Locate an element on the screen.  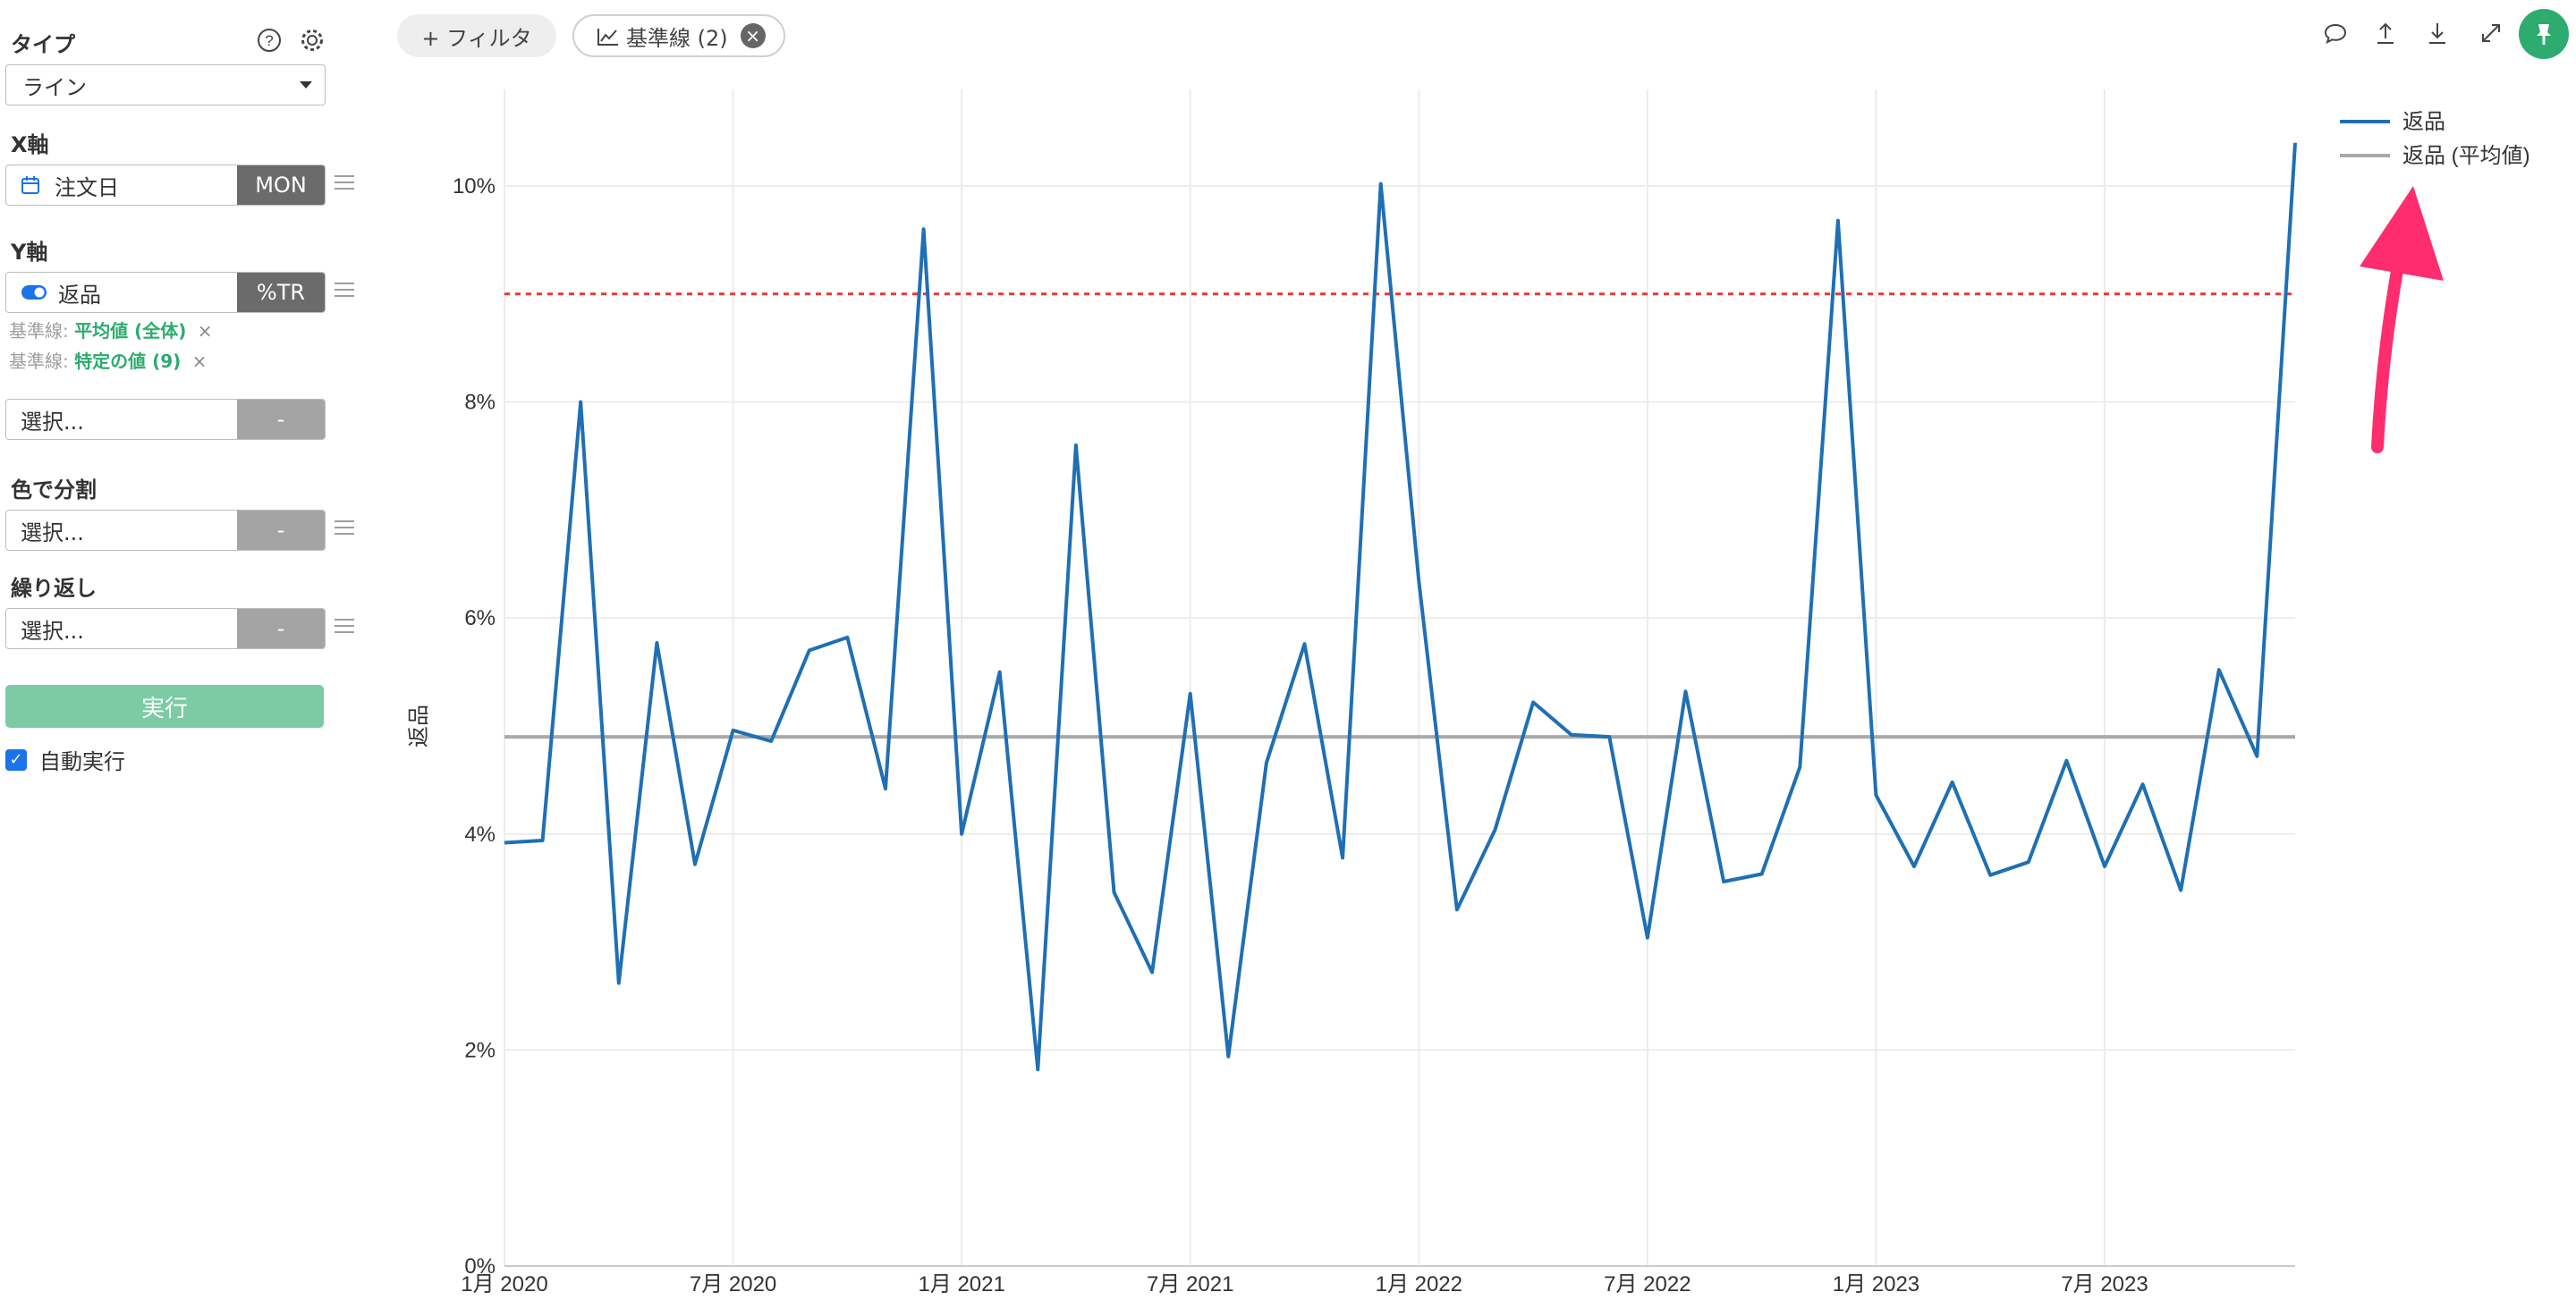
annotation-arrow is located at coordinates (2402, 319).